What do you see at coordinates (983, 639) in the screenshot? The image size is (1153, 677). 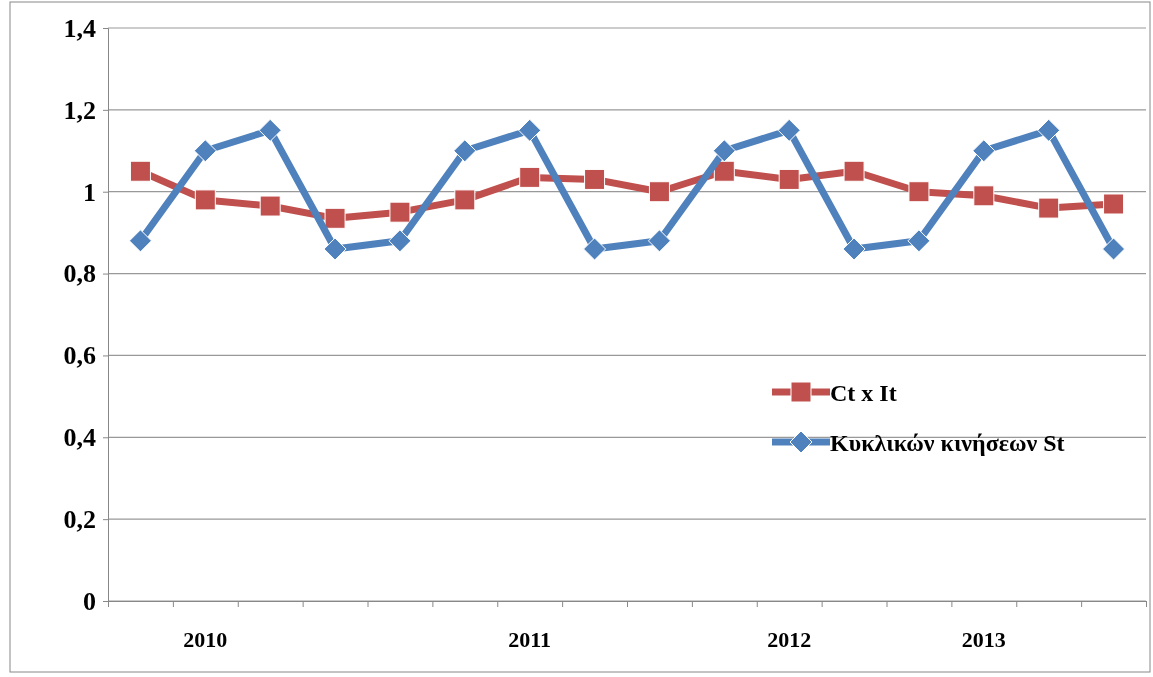 I see `x-tick-label: 2013` at bounding box center [983, 639].